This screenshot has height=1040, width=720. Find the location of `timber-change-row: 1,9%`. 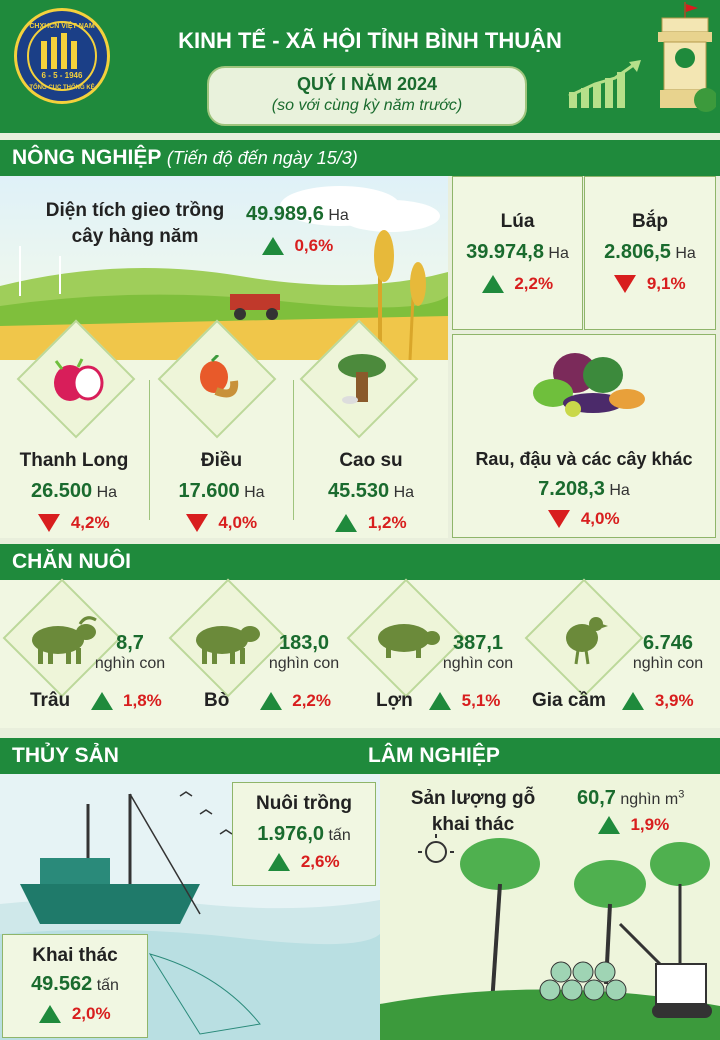

timber-change-row: 1,9% is located at coordinates (633, 825).